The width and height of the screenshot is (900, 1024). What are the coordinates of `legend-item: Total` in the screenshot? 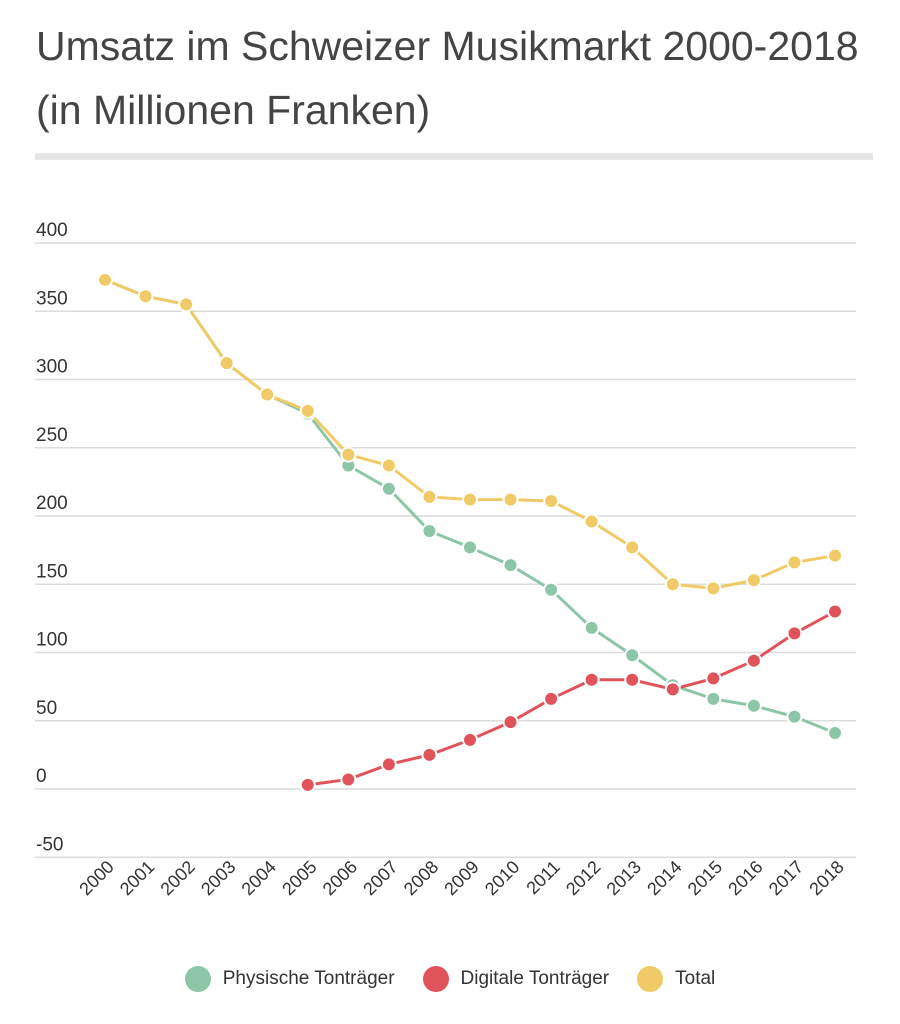 It's located at (676, 979).